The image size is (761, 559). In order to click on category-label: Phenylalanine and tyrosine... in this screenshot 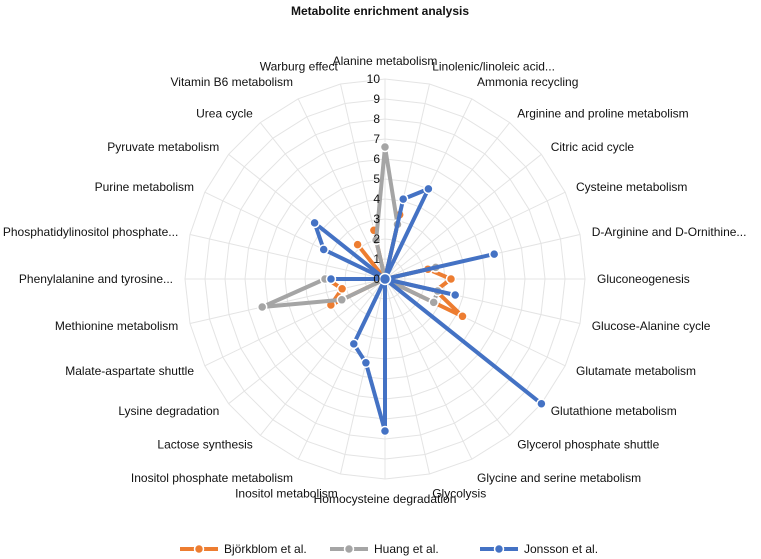, I will do `click(96, 279)`.